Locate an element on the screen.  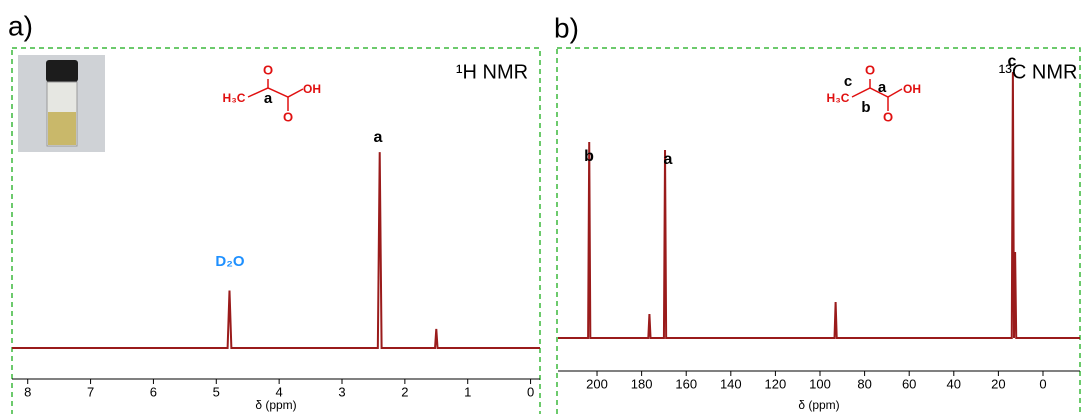
x-tick-label: 100 is located at coordinates (820, 383).